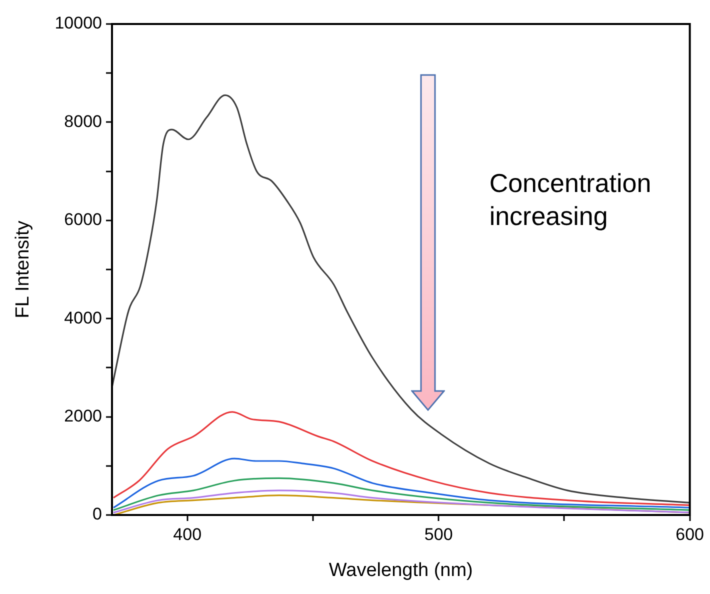 The width and height of the screenshot is (710, 594). Describe the element at coordinates (570, 199) in the screenshot. I see `annotation: Concentration increasing` at that location.